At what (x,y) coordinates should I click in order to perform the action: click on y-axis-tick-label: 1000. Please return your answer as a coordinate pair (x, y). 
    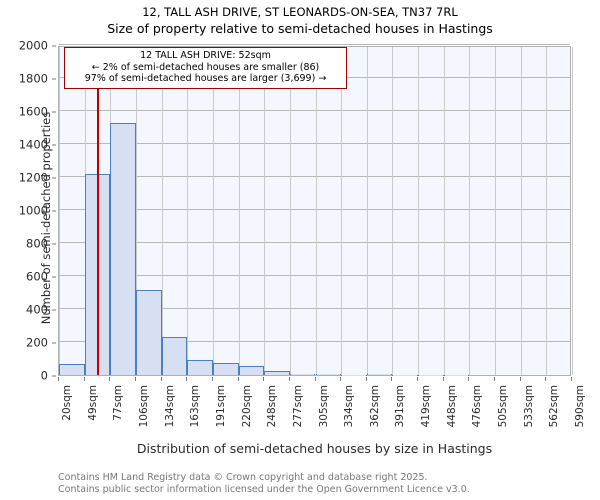
    Looking at the image, I should click on (33, 210).